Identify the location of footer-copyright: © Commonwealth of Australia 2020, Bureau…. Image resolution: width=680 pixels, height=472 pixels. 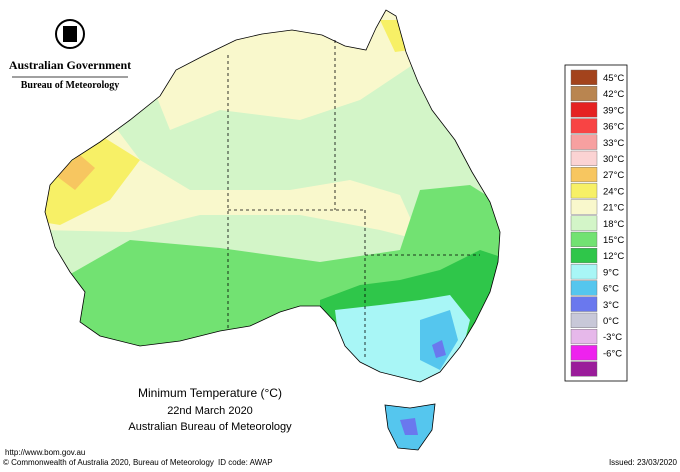
(108, 462).